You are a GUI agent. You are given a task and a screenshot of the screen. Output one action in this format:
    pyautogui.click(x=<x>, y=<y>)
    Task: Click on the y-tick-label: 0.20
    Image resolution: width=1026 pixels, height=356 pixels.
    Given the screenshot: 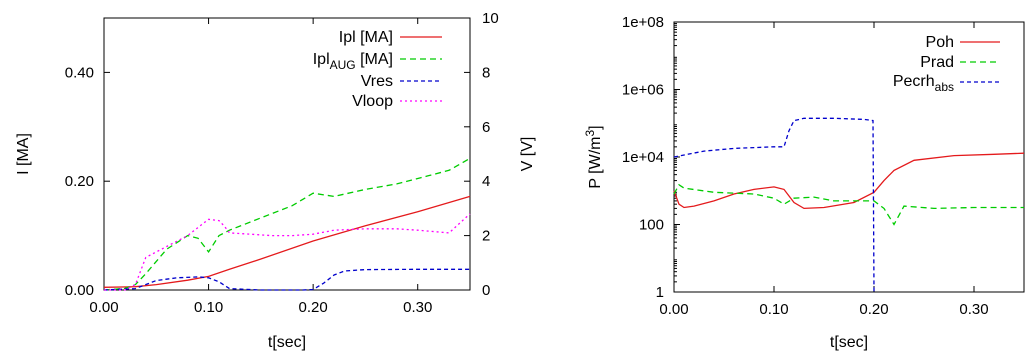 What is the action you would take?
    pyautogui.click(x=79, y=181)
    